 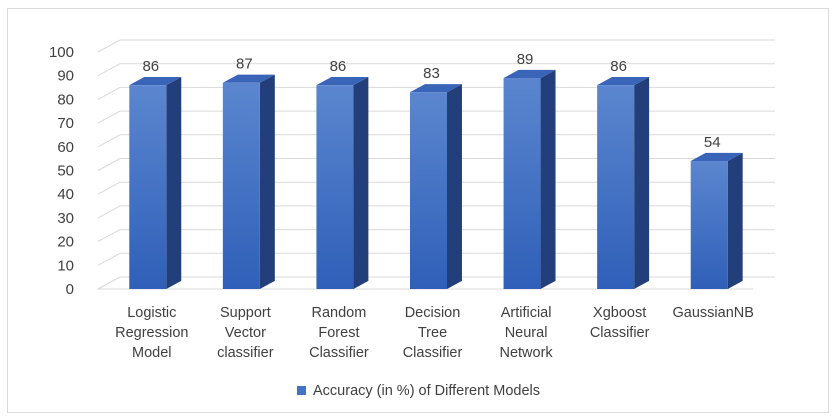 I want to click on x-tick-label: GaussianNB, so click(x=713, y=313).